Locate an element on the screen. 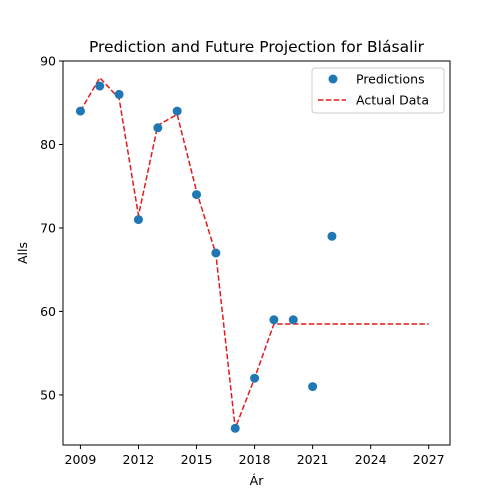 This screenshot has height=500, width=500. legend-label-predictions: Predictions is located at coordinates (390, 79).